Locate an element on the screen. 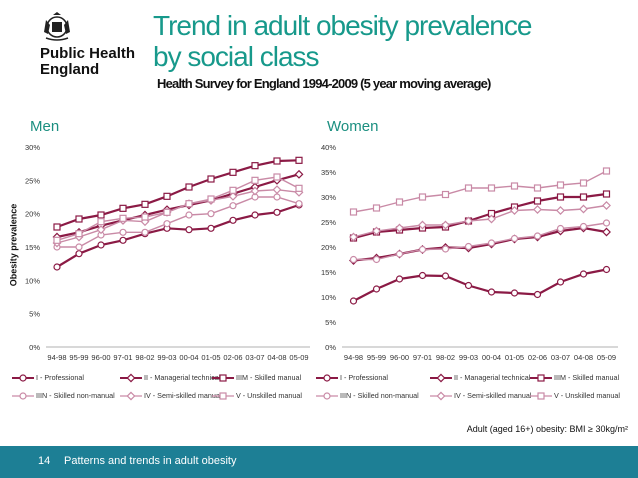 The image size is (638, 478). men-legend-label: I - Professional is located at coordinates (60, 377).